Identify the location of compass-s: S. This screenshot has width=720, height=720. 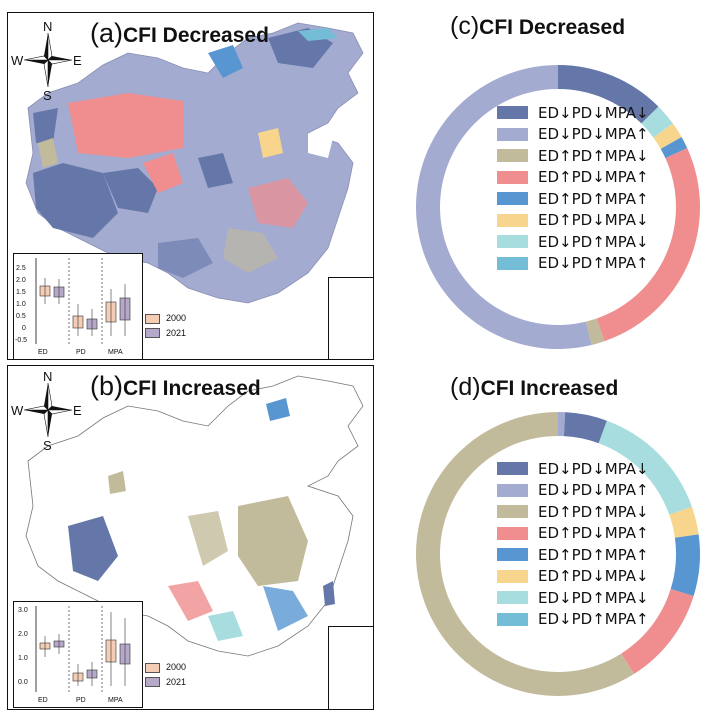
(47, 94).